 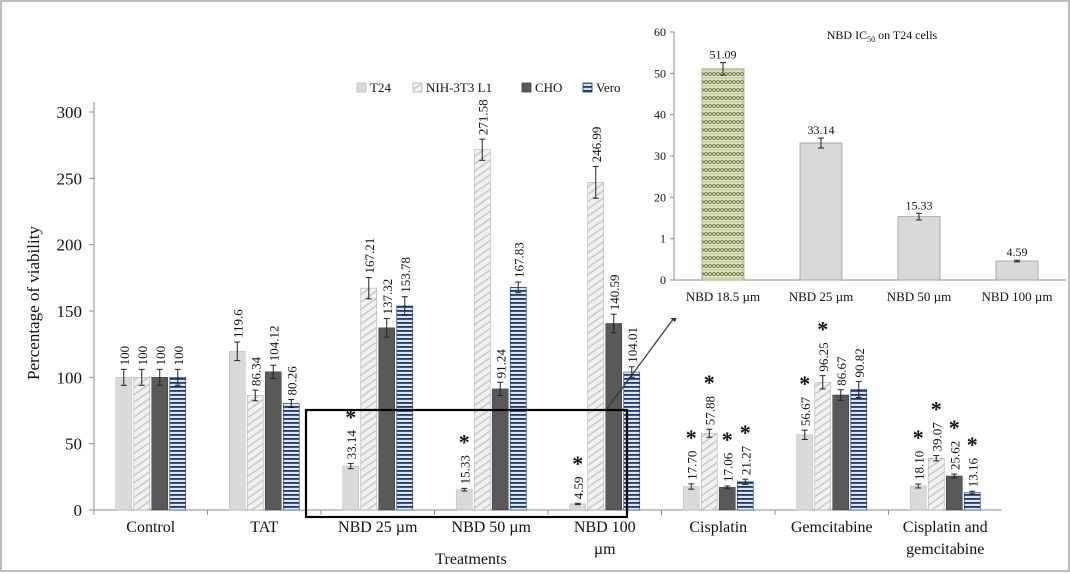 What do you see at coordinates (882, 36) in the screenshot?
I see `inset-title: NBD IC50 on T24 cells` at bounding box center [882, 36].